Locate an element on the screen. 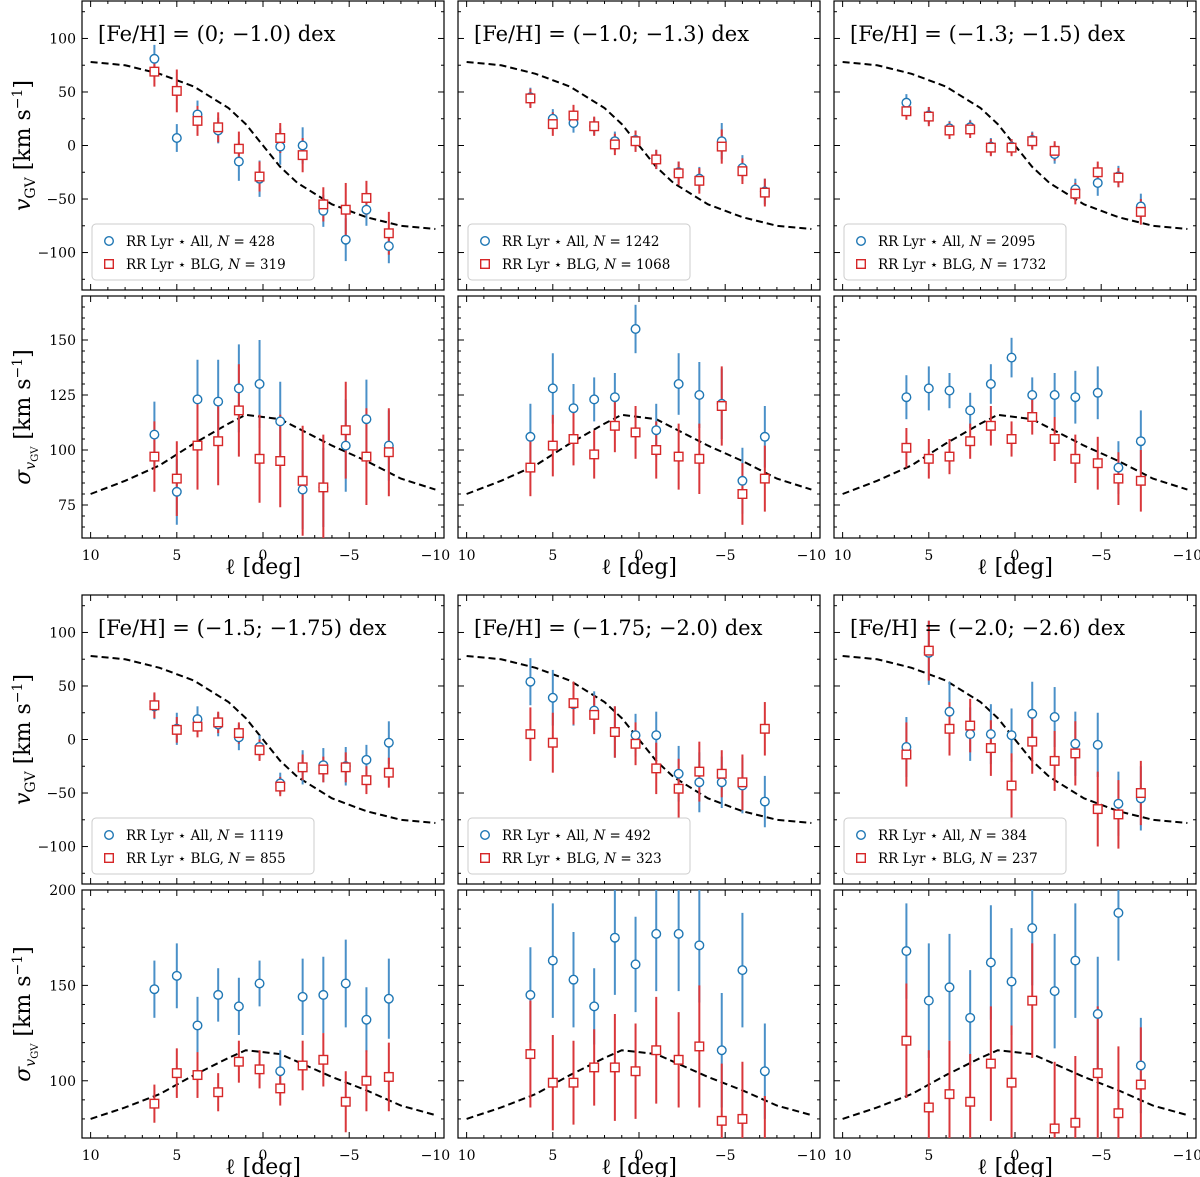 This screenshot has height=1177, width=1200. panel-title: [Fe/H] = (0; −1.0) dex is located at coordinates (217, 34).